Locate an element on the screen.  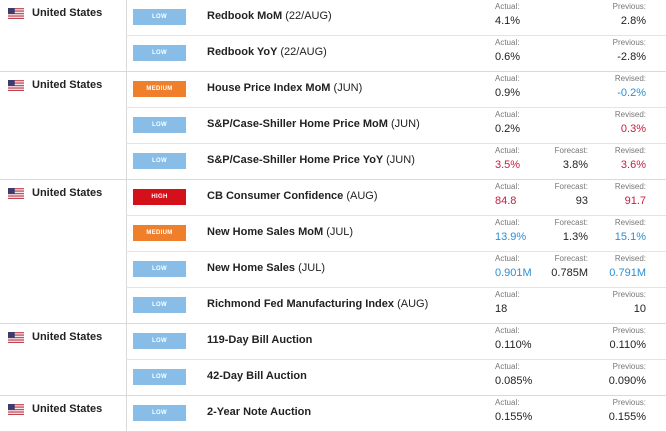
event-name: New Home Sales (JUL) is located at coordinates (266, 268).